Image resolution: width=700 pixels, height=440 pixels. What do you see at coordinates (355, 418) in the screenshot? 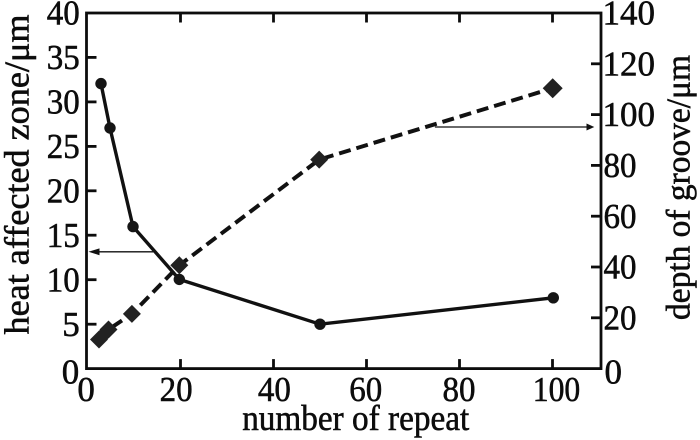
I see `svg-text: number of repeat` at bounding box center [355, 418].